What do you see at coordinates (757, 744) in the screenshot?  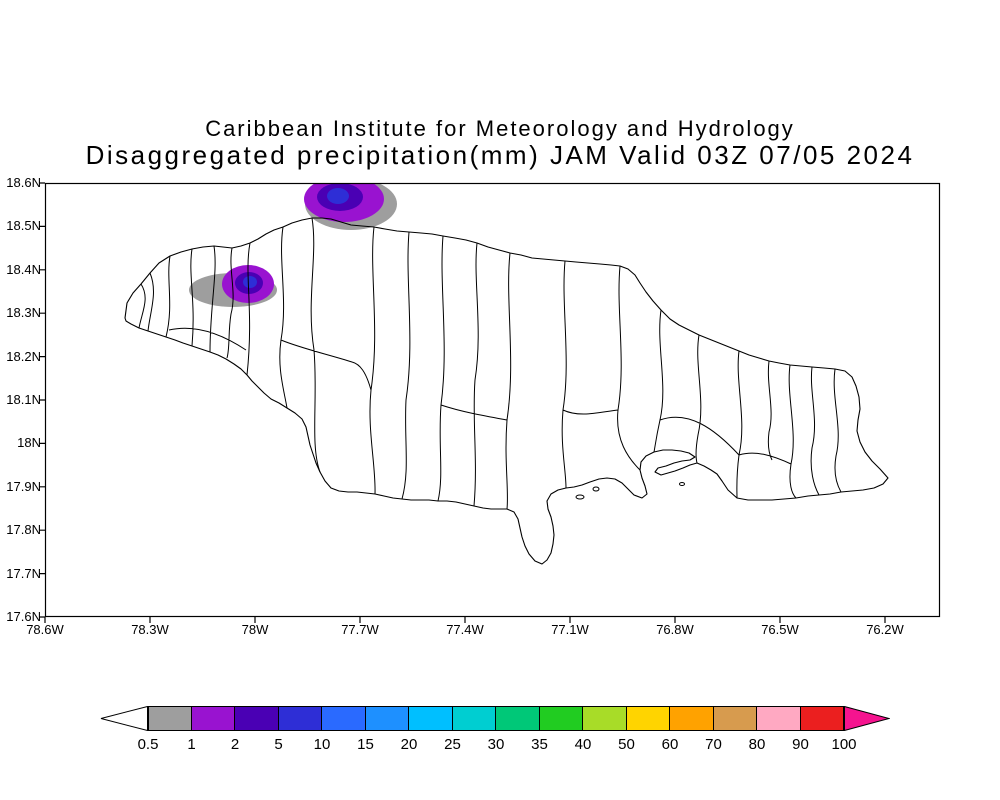 I see `colorbar-tick-label: 80` at bounding box center [757, 744].